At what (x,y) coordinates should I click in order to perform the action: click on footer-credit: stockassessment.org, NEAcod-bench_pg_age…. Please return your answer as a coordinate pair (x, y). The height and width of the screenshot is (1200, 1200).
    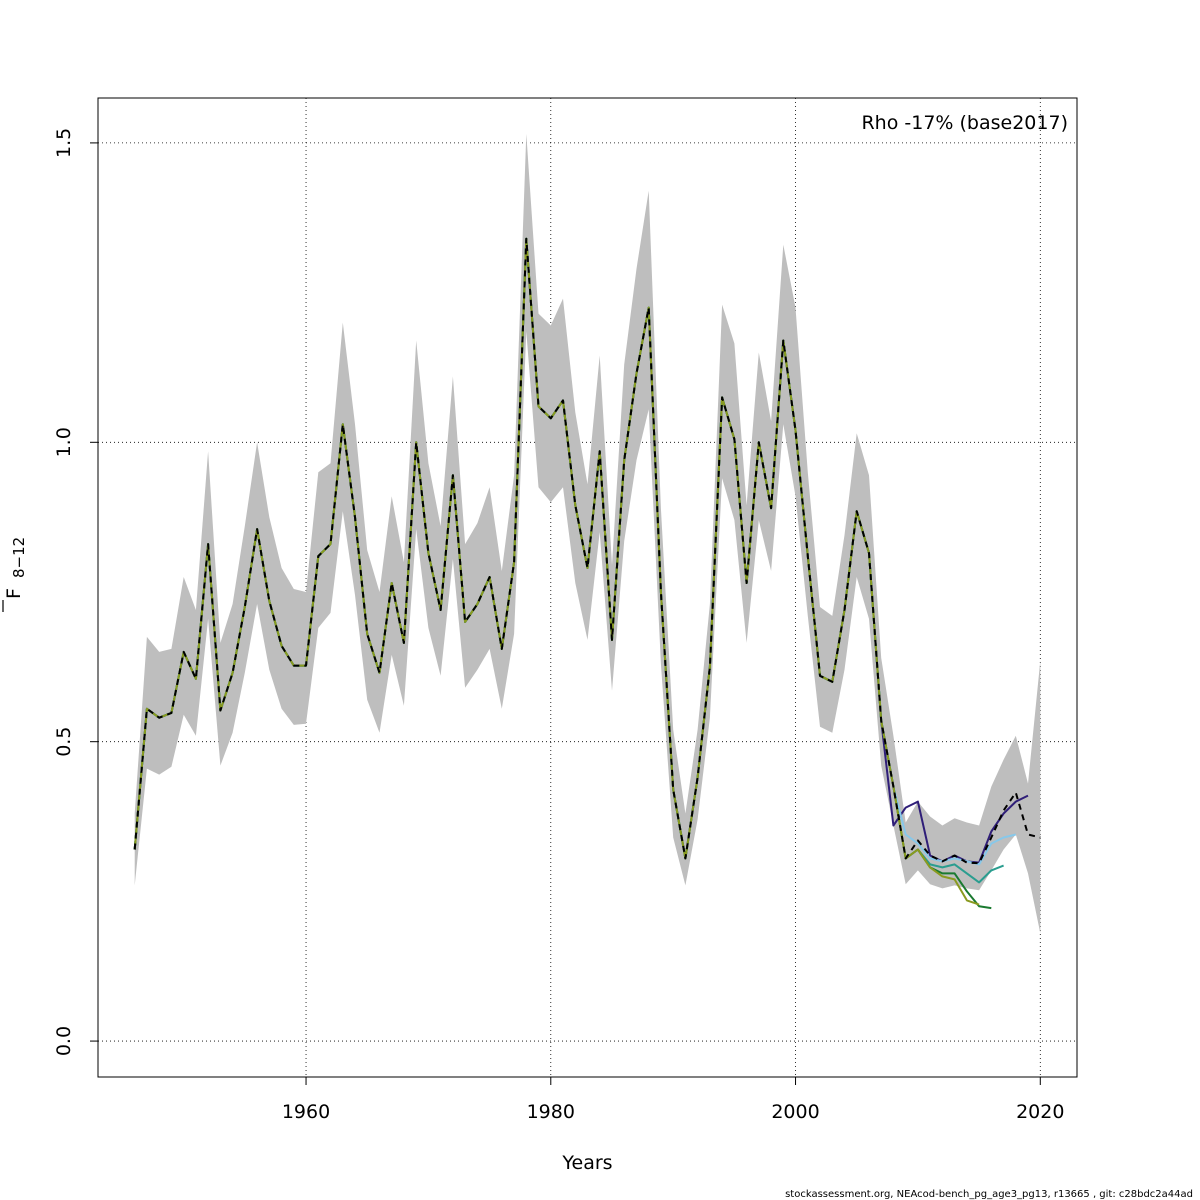
    Looking at the image, I should click on (989, 1194).